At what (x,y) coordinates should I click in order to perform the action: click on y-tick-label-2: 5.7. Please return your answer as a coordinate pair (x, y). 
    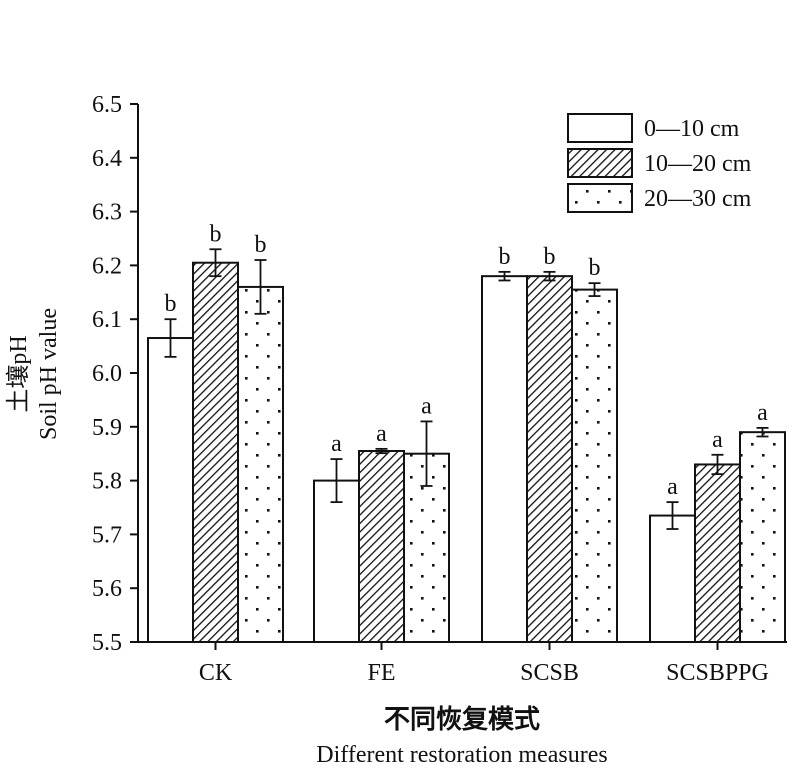
    Looking at the image, I should click on (107, 535).